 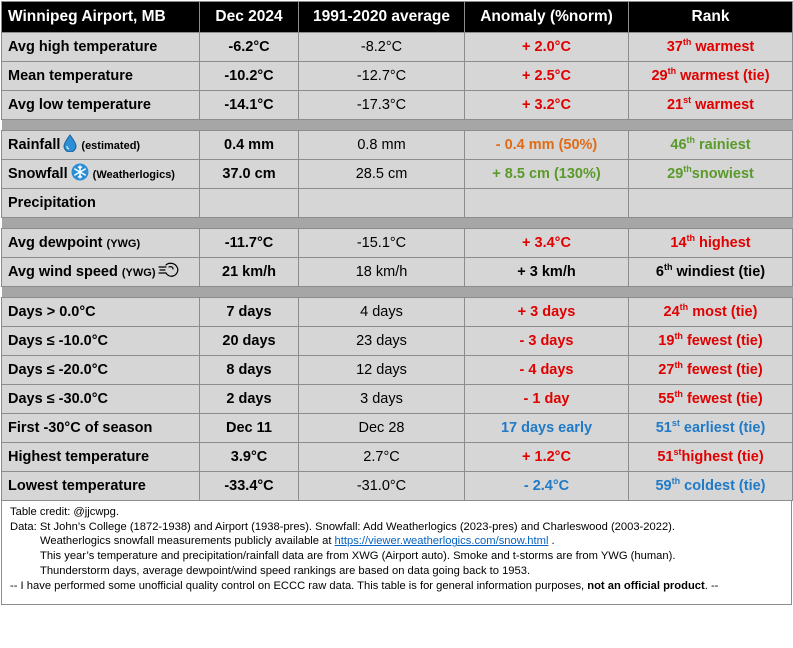 What do you see at coordinates (249, 272) in the screenshot?
I see `row-value: 21 km/h` at bounding box center [249, 272].